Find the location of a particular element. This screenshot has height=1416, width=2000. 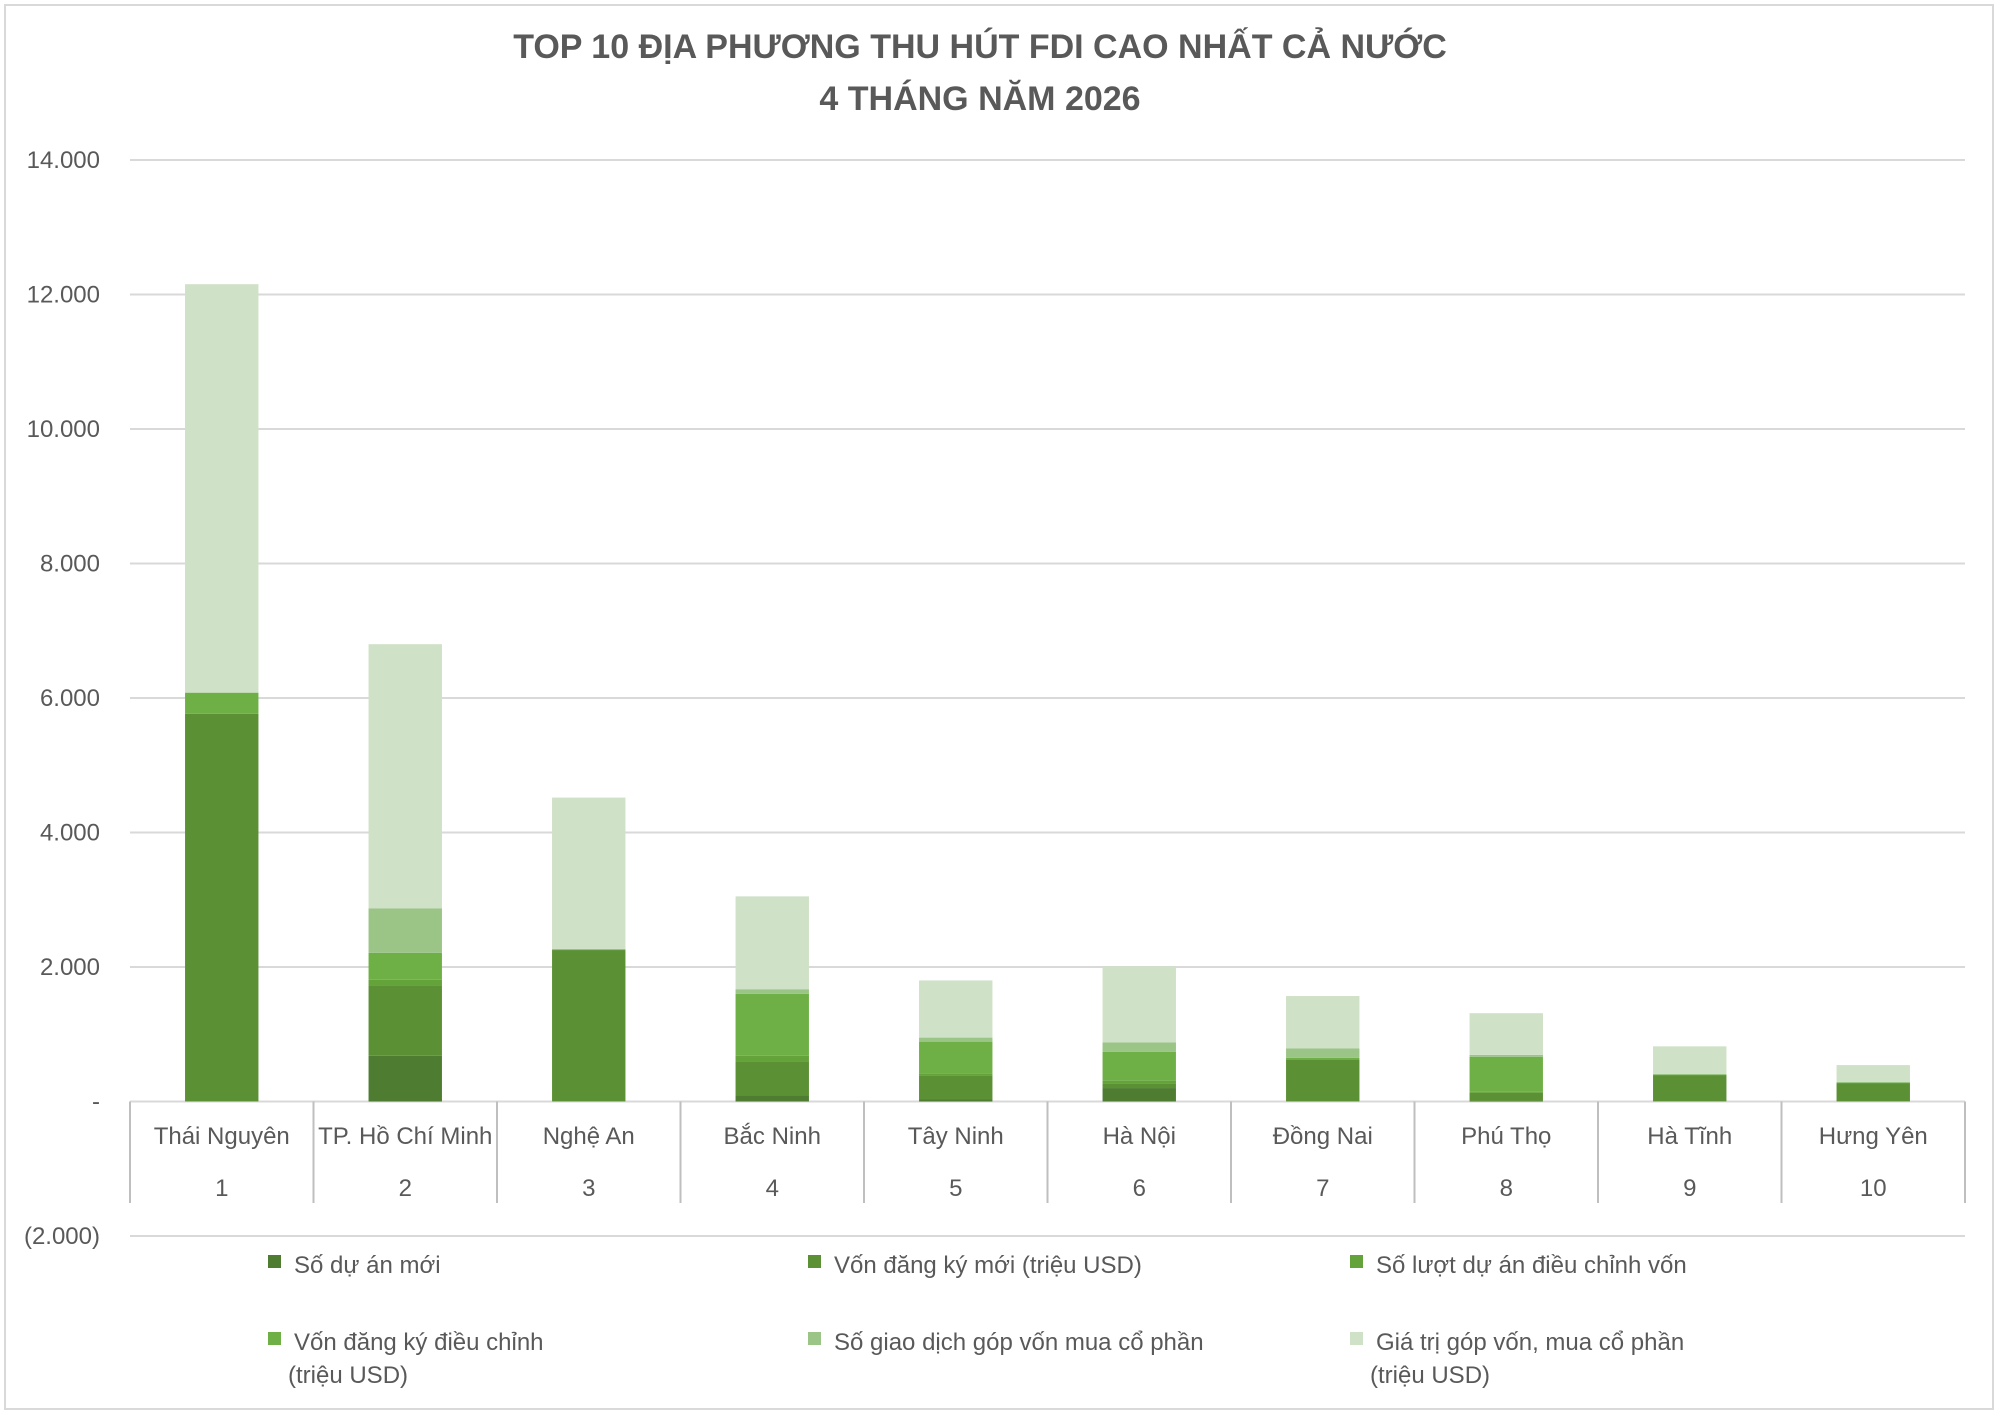

y-tick-label: 2.000 is located at coordinates (70, 967).